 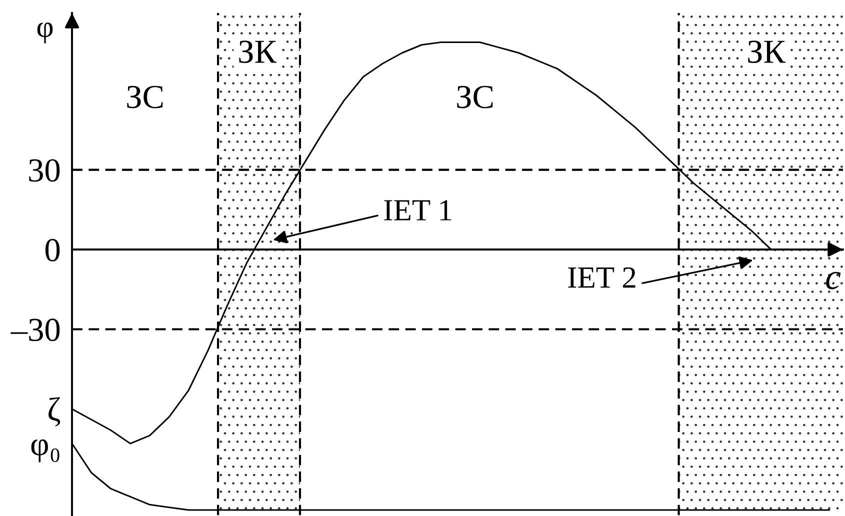 What do you see at coordinates (35, 330) in the screenshot?
I see `y-tick-label: –30` at bounding box center [35, 330].